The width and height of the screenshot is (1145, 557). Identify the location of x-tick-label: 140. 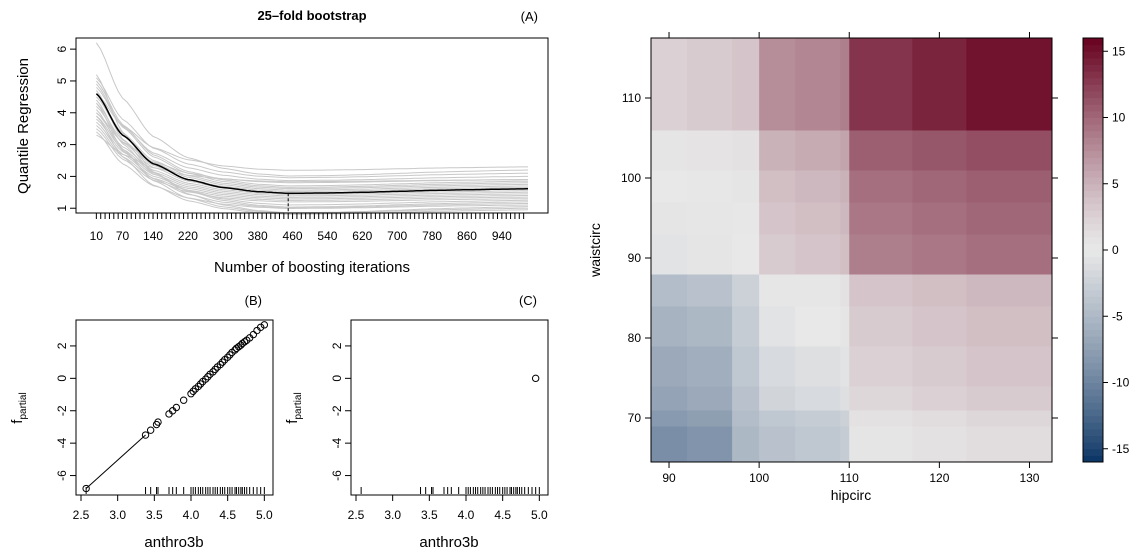
(153, 236).